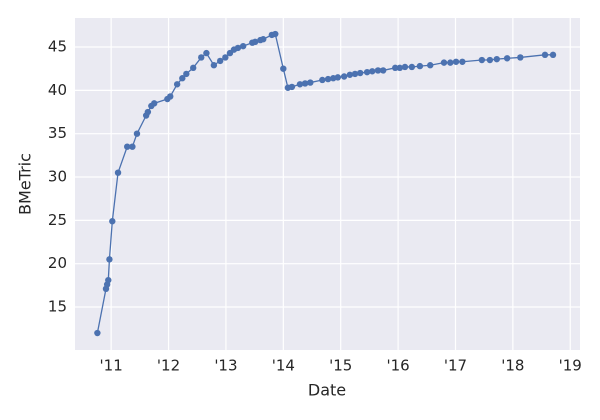 The height and width of the screenshot is (420, 600). I want to click on x-axis-label: Date, so click(327, 390).